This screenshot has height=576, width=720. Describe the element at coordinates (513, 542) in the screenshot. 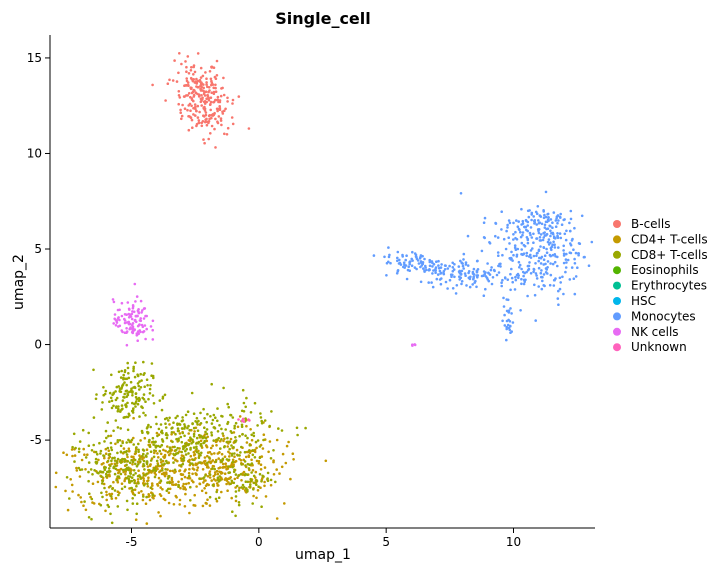

I see `x-tick-label: 10` at that location.